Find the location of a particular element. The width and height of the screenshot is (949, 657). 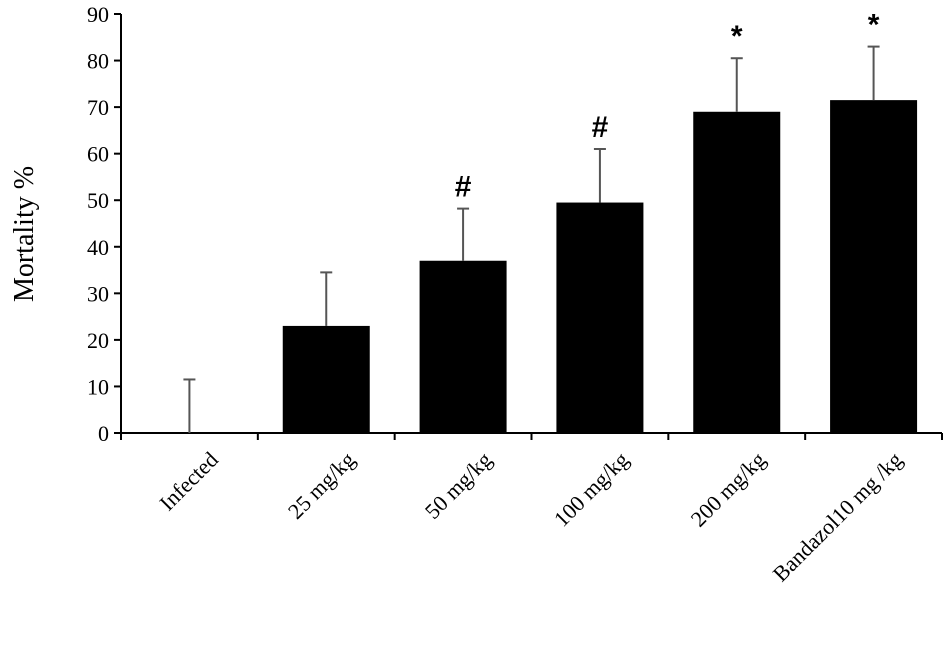

x-tick-label: Infected is located at coordinates (188, 481).